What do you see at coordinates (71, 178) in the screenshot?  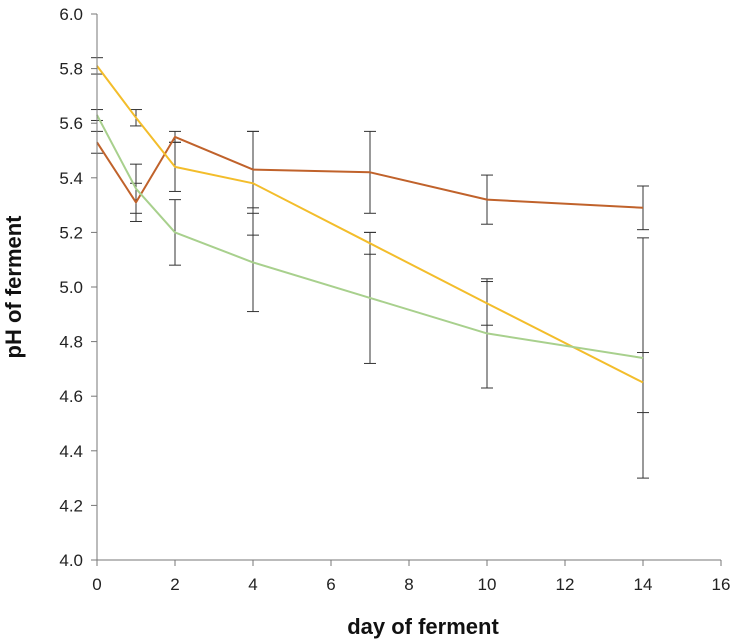 I see `y-tick-label: 5.4` at bounding box center [71, 178].